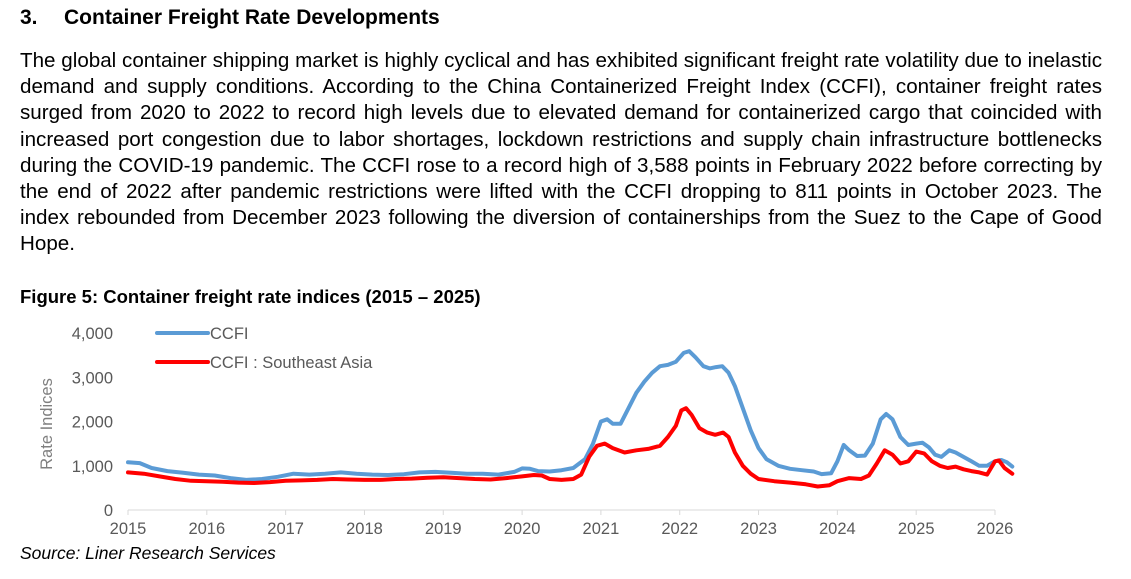  Describe the element at coordinates (206, 529) in the screenshot. I see `x-tick-label: 2016` at that location.